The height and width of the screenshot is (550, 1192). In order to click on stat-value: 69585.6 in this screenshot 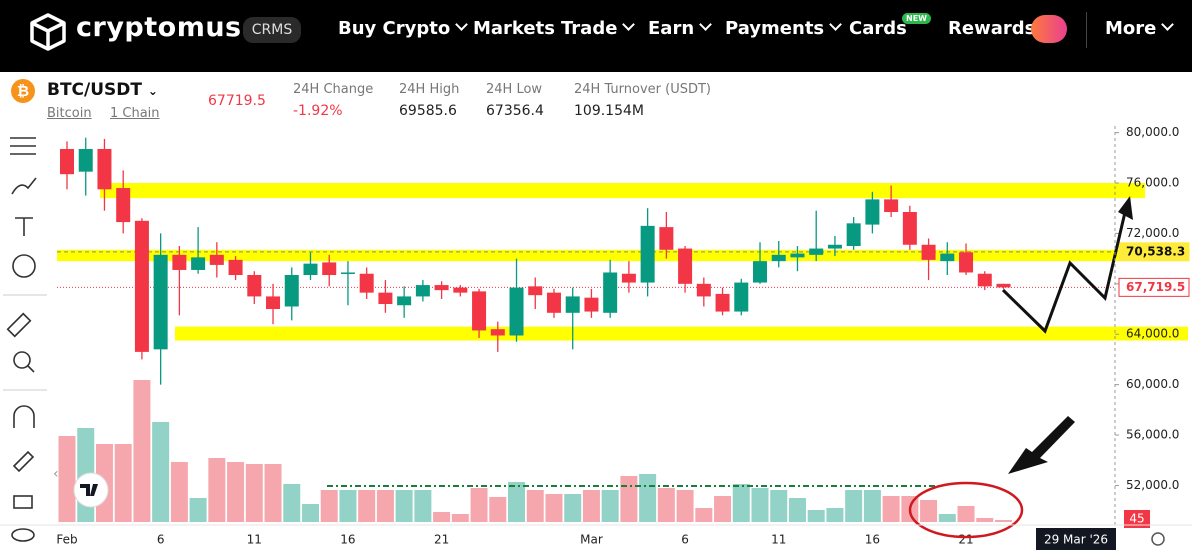, I will do `click(428, 111)`.